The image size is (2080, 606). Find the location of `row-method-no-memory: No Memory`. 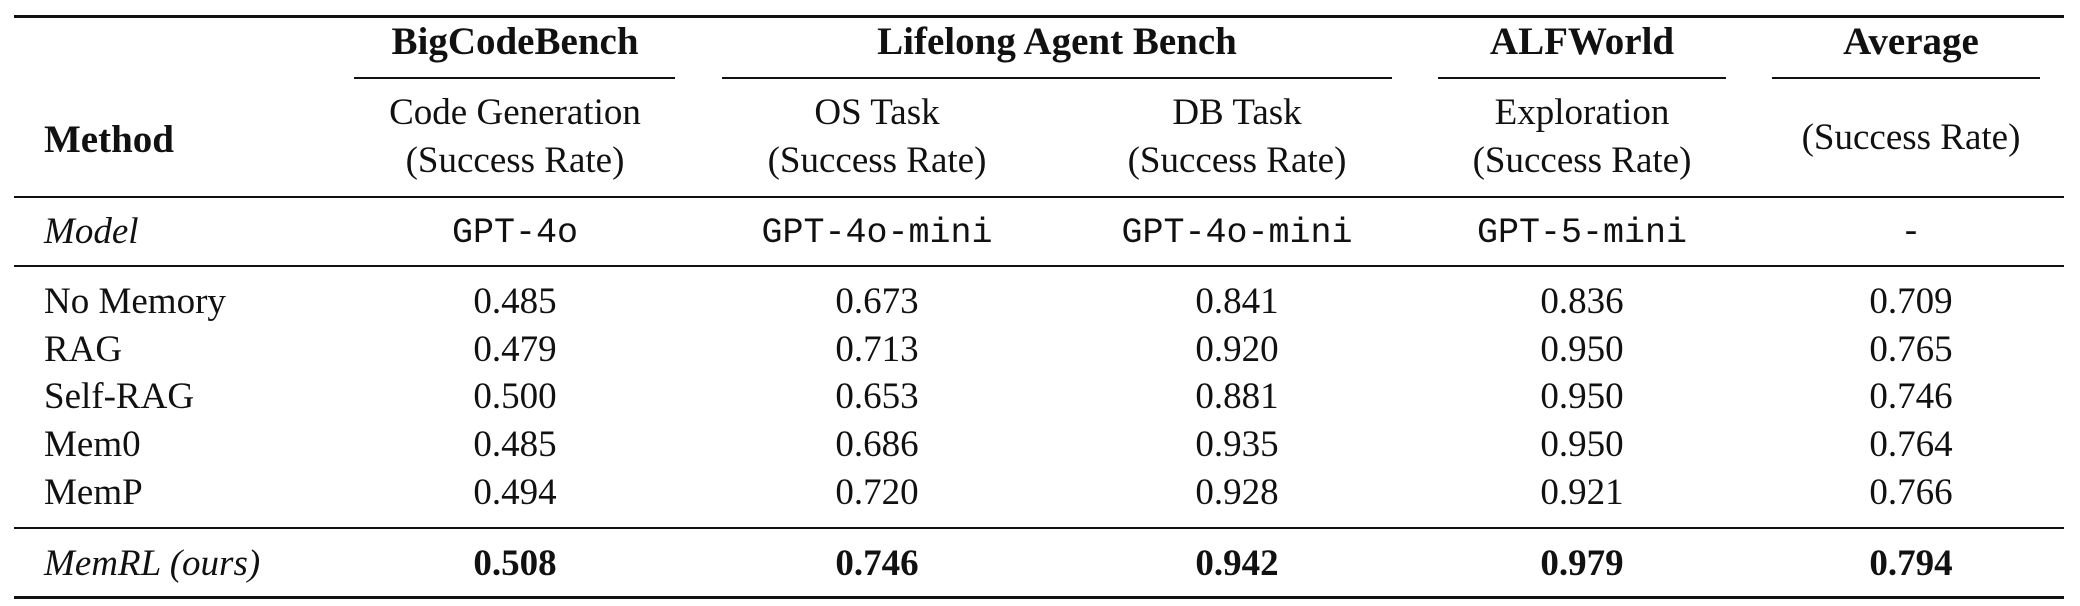

row-method-no-memory: No Memory is located at coordinates (135, 301).